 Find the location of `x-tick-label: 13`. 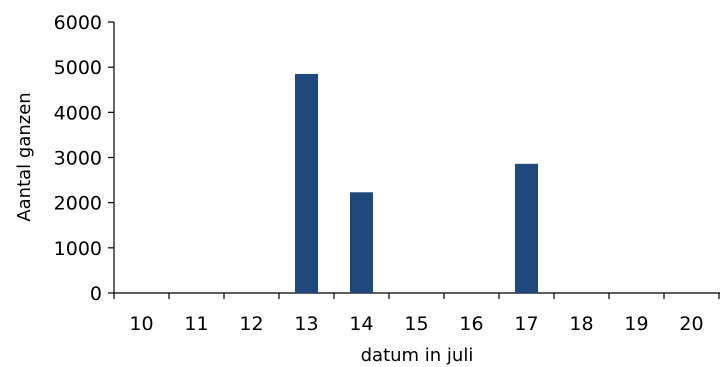

x-tick-label: 13 is located at coordinates (306, 324).